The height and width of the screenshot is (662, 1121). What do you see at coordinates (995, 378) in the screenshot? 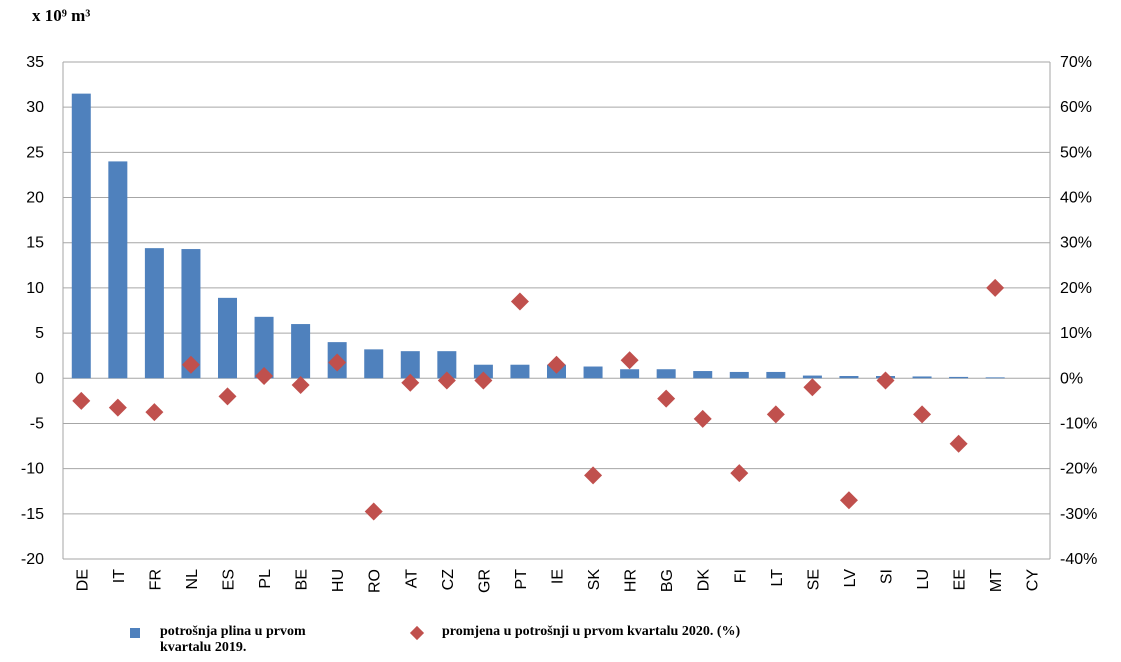
I see `bar-MT` at bounding box center [995, 378].